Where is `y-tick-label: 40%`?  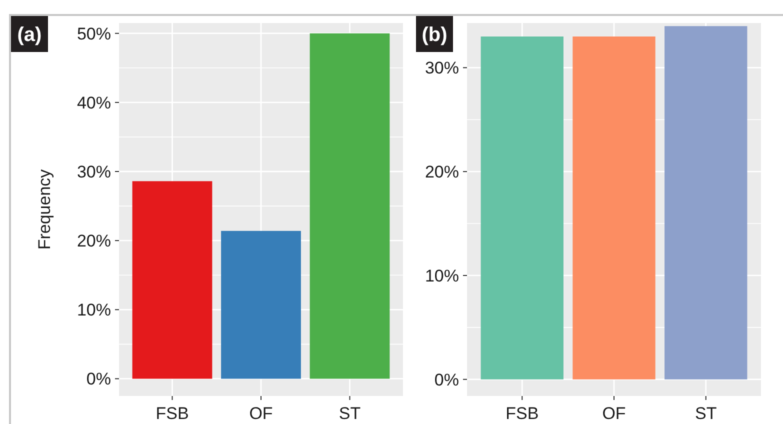
y-tick-label: 40% is located at coordinates (93, 102).